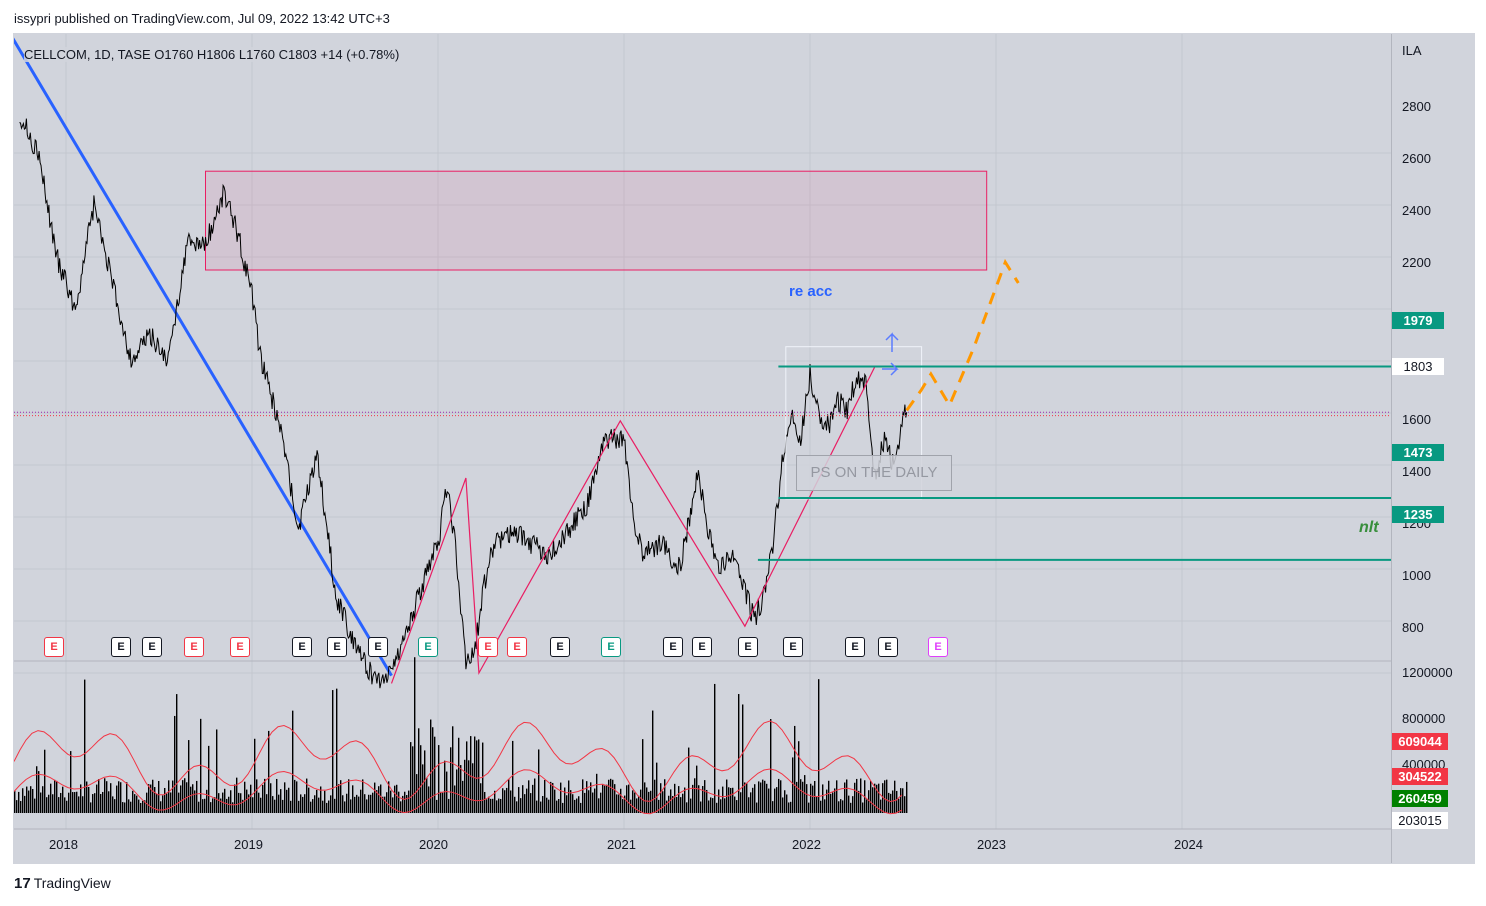 Image resolution: width=1486 pixels, height=906 pixels. I want to click on price-tick: 800, so click(1413, 627).